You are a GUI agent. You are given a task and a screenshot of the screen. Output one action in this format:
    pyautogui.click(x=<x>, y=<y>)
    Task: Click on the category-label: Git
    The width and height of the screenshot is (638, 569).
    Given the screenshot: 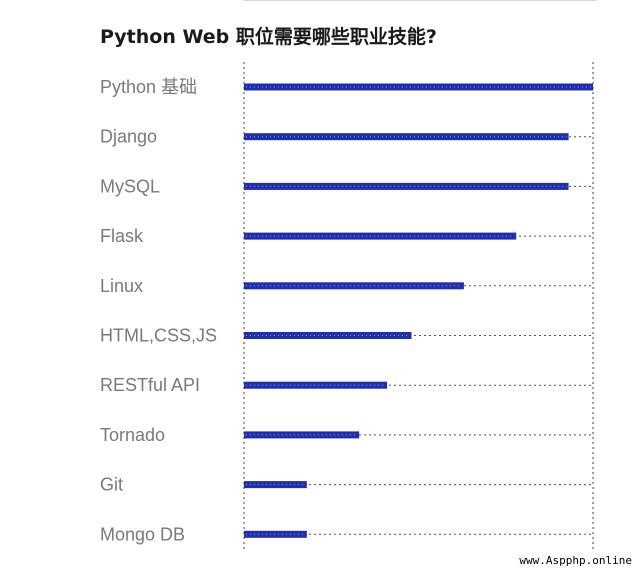 What is the action you would take?
    pyautogui.click(x=111, y=485)
    